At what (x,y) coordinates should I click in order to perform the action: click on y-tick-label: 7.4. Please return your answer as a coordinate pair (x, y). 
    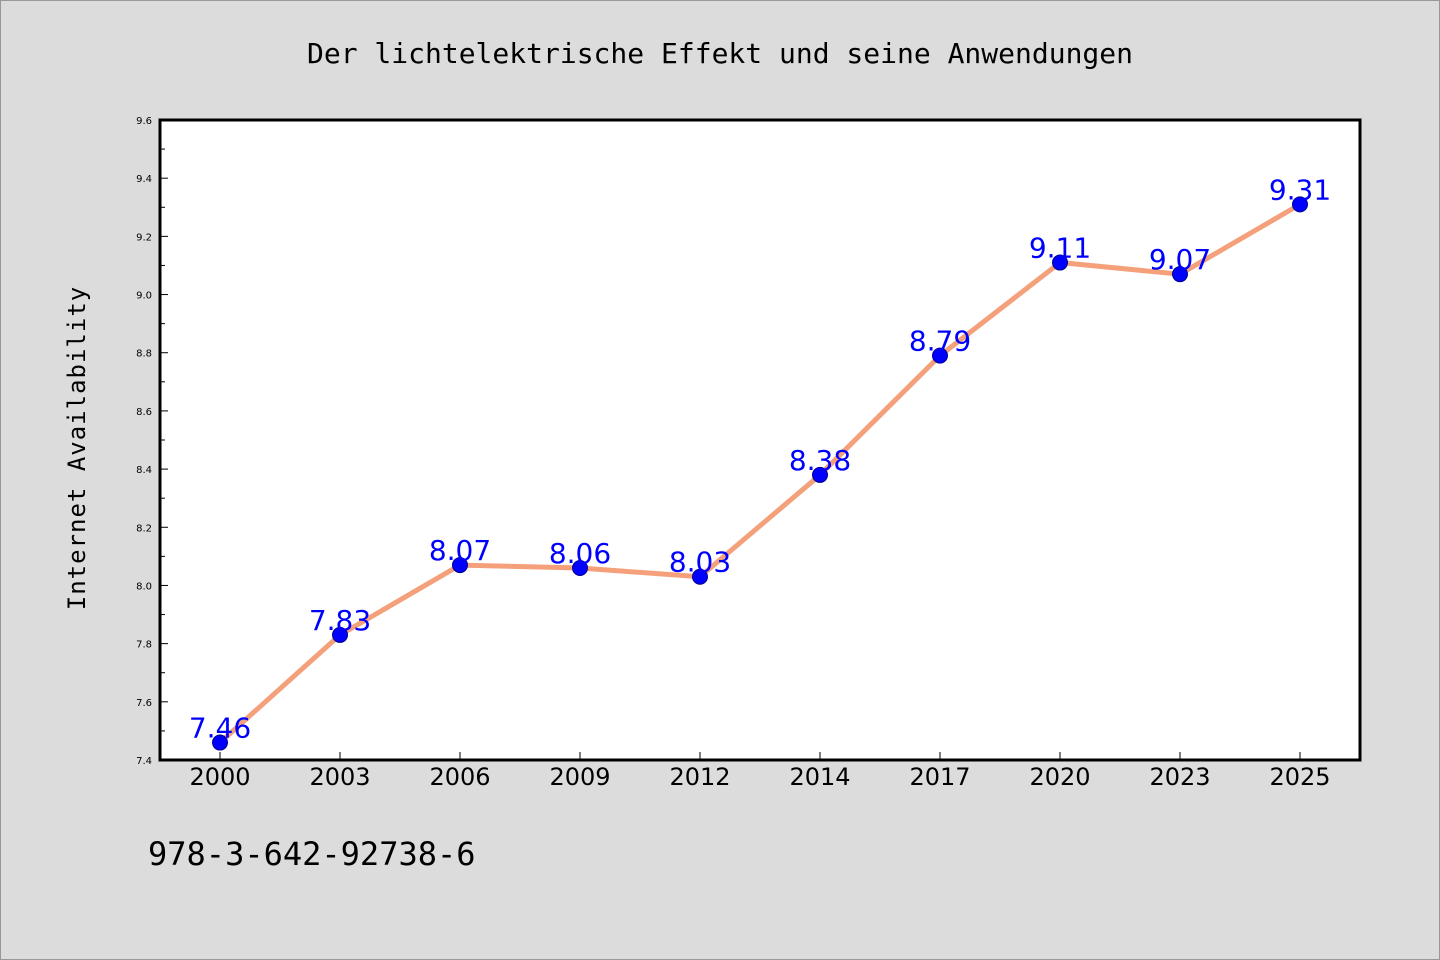
    Looking at the image, I should click on (144, 761).